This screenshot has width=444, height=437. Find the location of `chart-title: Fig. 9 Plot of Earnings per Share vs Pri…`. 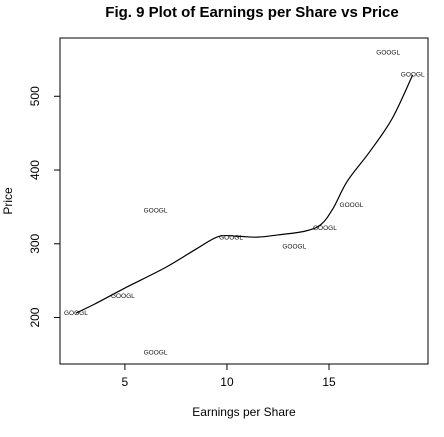

chart-title: Fig. 9 Plot of Earnings per Share vs Pri… is located at coordinates (251, 12).